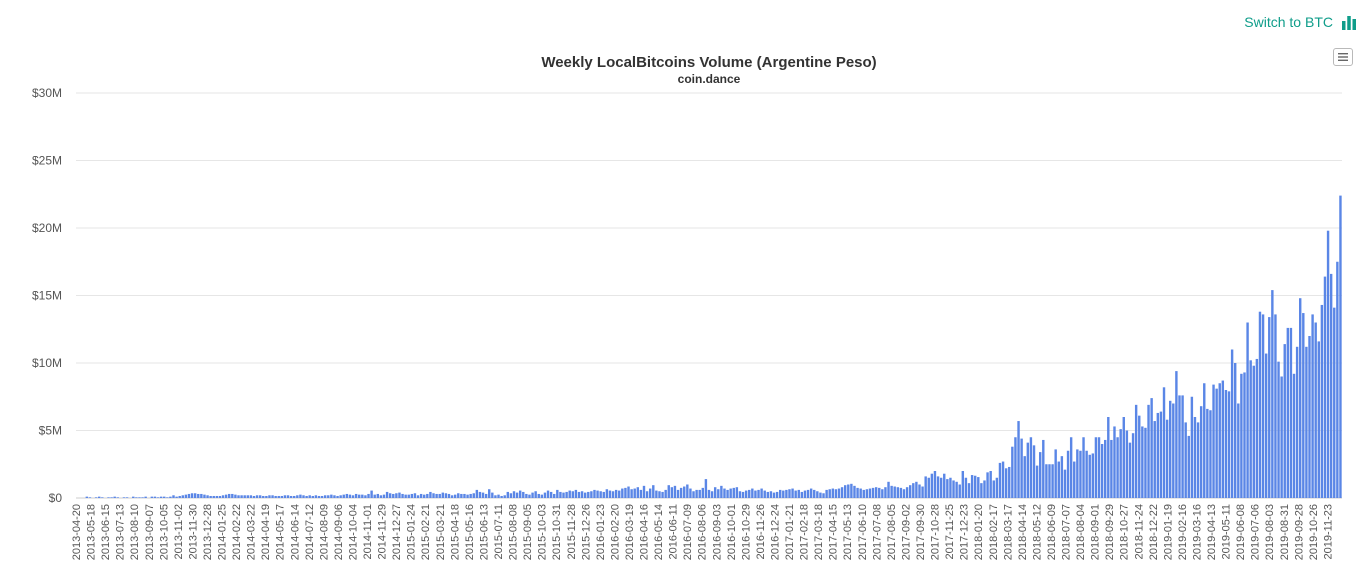 This screenshot has width=1371, height=588. What do you see at coordinates (1288, 22) in the screenshot?
I see `switch-to-btc-link: Switch to BTC` at bounding box center [1288, 22].